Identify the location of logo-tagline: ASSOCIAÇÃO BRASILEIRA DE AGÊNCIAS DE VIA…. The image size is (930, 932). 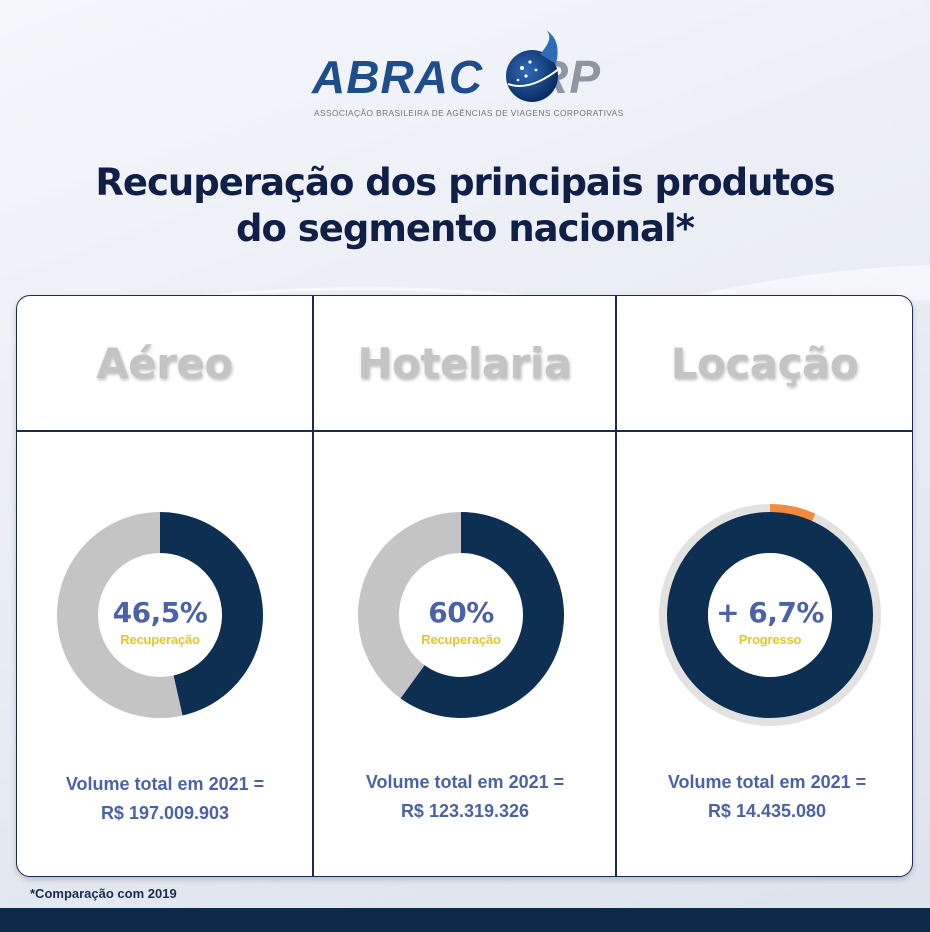
(469, 113).